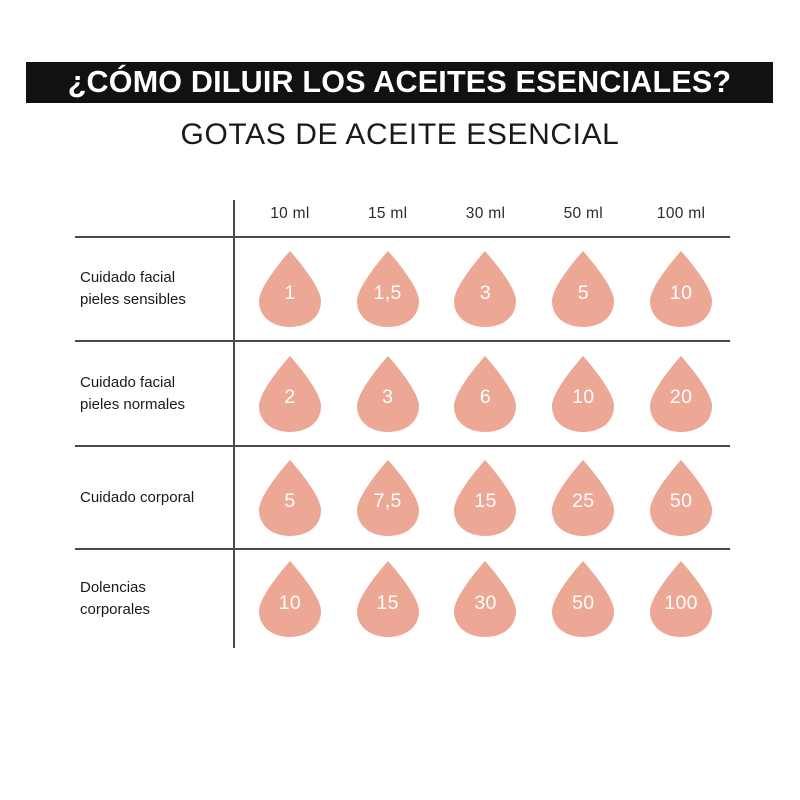 The width and height of the screenshot is (800, 800). I want to click on row-label-line: Dolencias, so click(113, 588).